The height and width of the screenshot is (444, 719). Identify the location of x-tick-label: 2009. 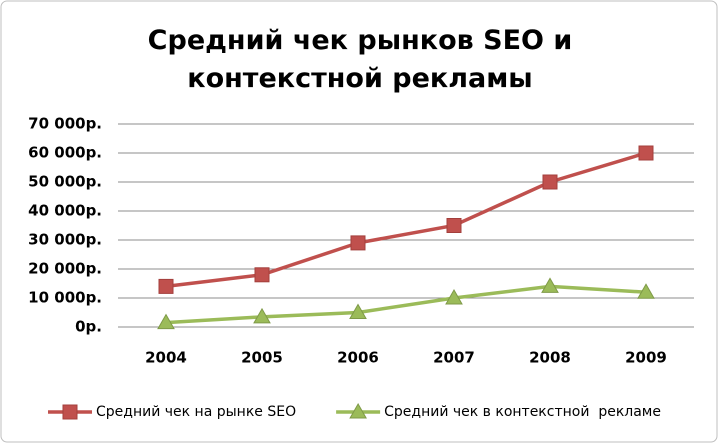
(646, 358).